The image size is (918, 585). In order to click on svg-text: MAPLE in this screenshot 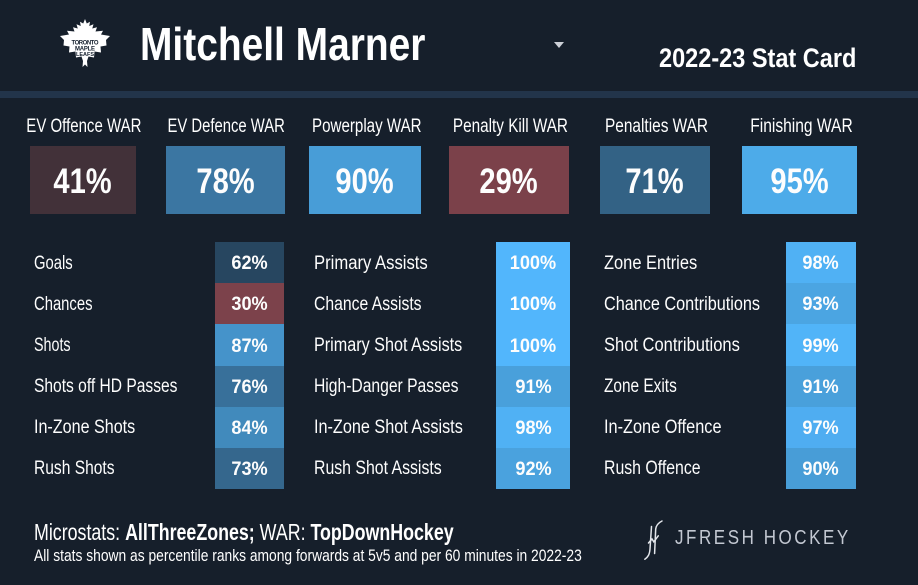, I will do `click(85, 49)`.